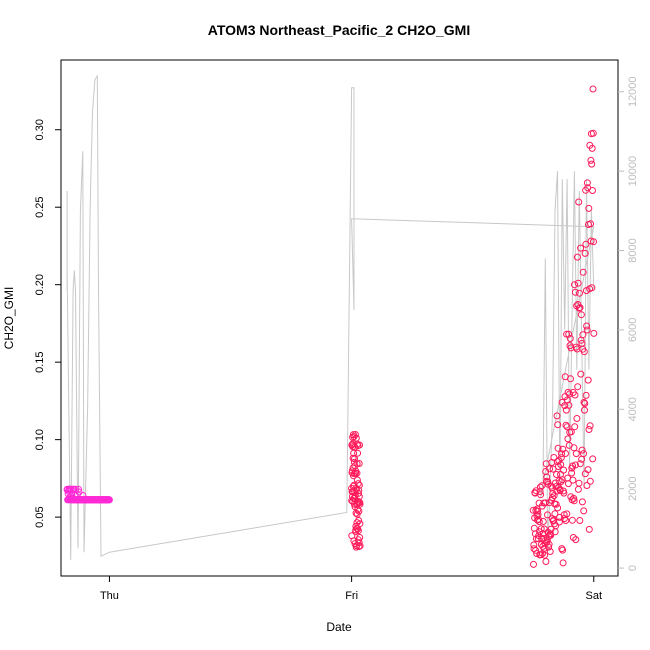 This screenshot has width=650, height=650. What do you see at coordinates (40, 129) in the screenshot?
I see `y-left-tick-label: 0.30` at bounding box center [40, 129].